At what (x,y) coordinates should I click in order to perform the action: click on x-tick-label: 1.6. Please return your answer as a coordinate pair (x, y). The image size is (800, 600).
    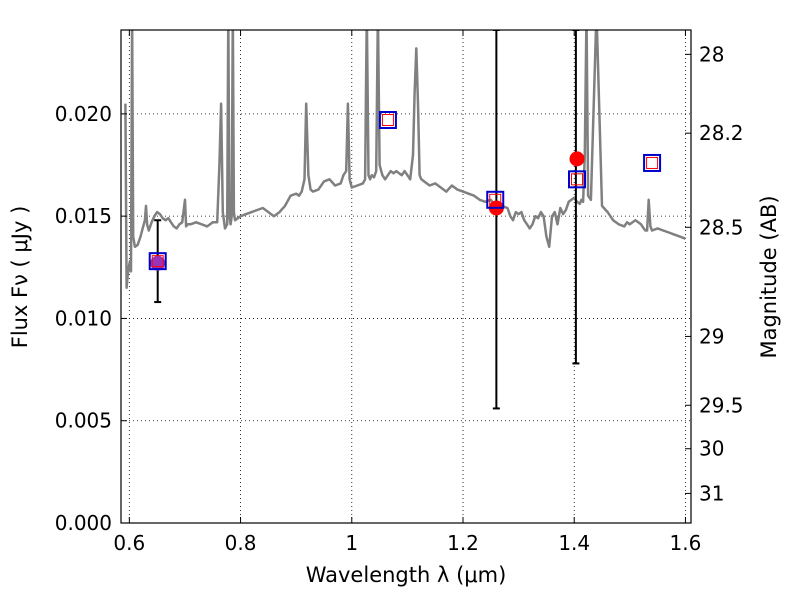
    Looking at the image, I should click on (686, 543).